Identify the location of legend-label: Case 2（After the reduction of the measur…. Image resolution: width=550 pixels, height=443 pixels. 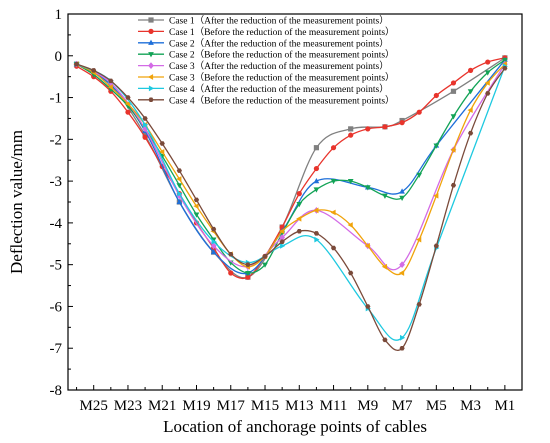
(279, 43).